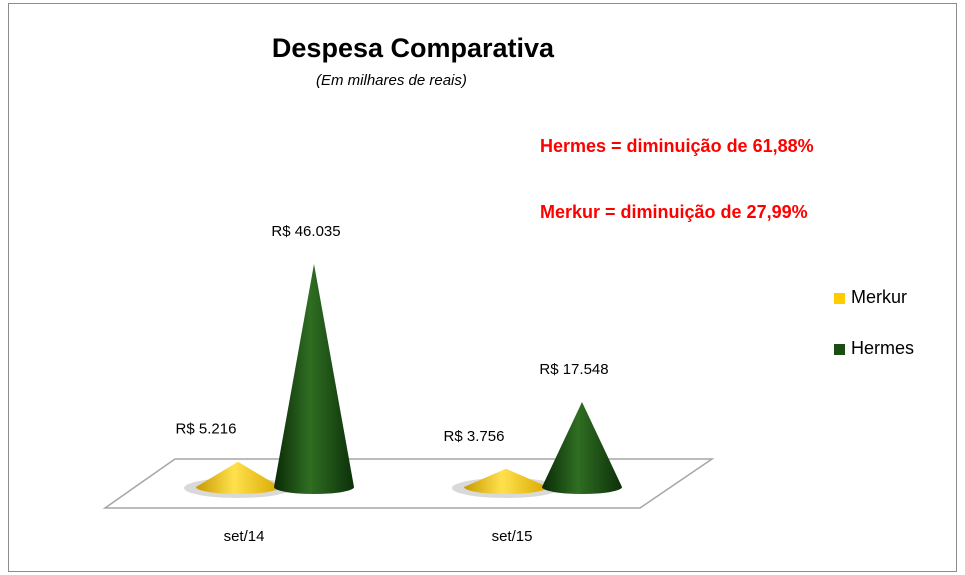  What do you see at coordinates (879, 297) in the screenshot?
I see `legend-label: Merkur` at bounding box center [879, 297].